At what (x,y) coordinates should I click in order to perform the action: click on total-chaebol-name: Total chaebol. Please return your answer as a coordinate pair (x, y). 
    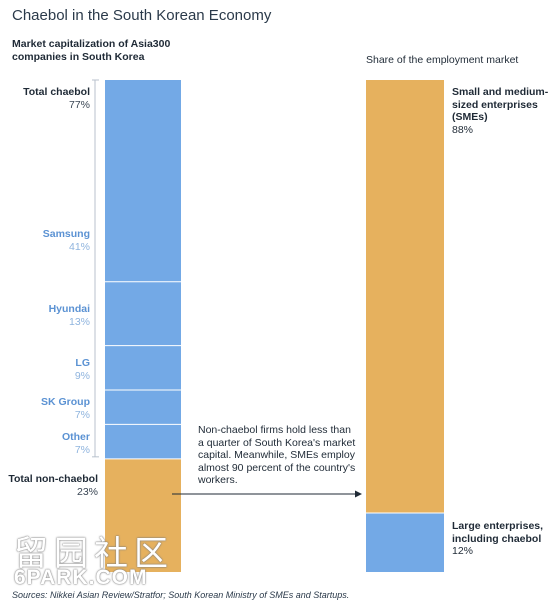
    Looking at the image, I should click on (56, 92).